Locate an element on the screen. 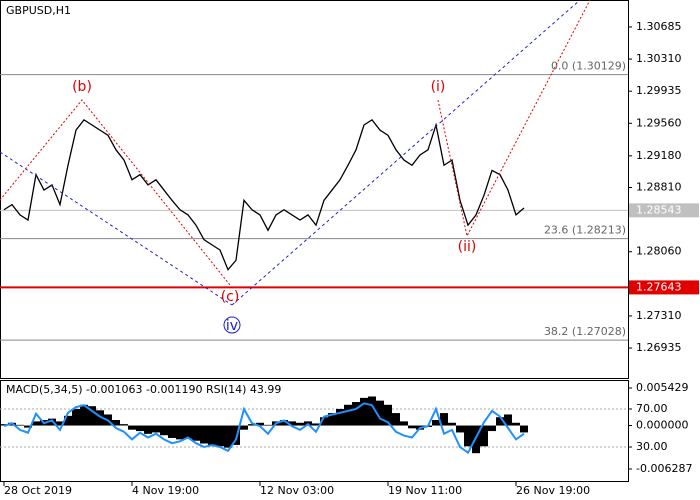 This screenshot has width=700, height=500. y-tick-label: 0.000000 is located at coordinates (662, 425).